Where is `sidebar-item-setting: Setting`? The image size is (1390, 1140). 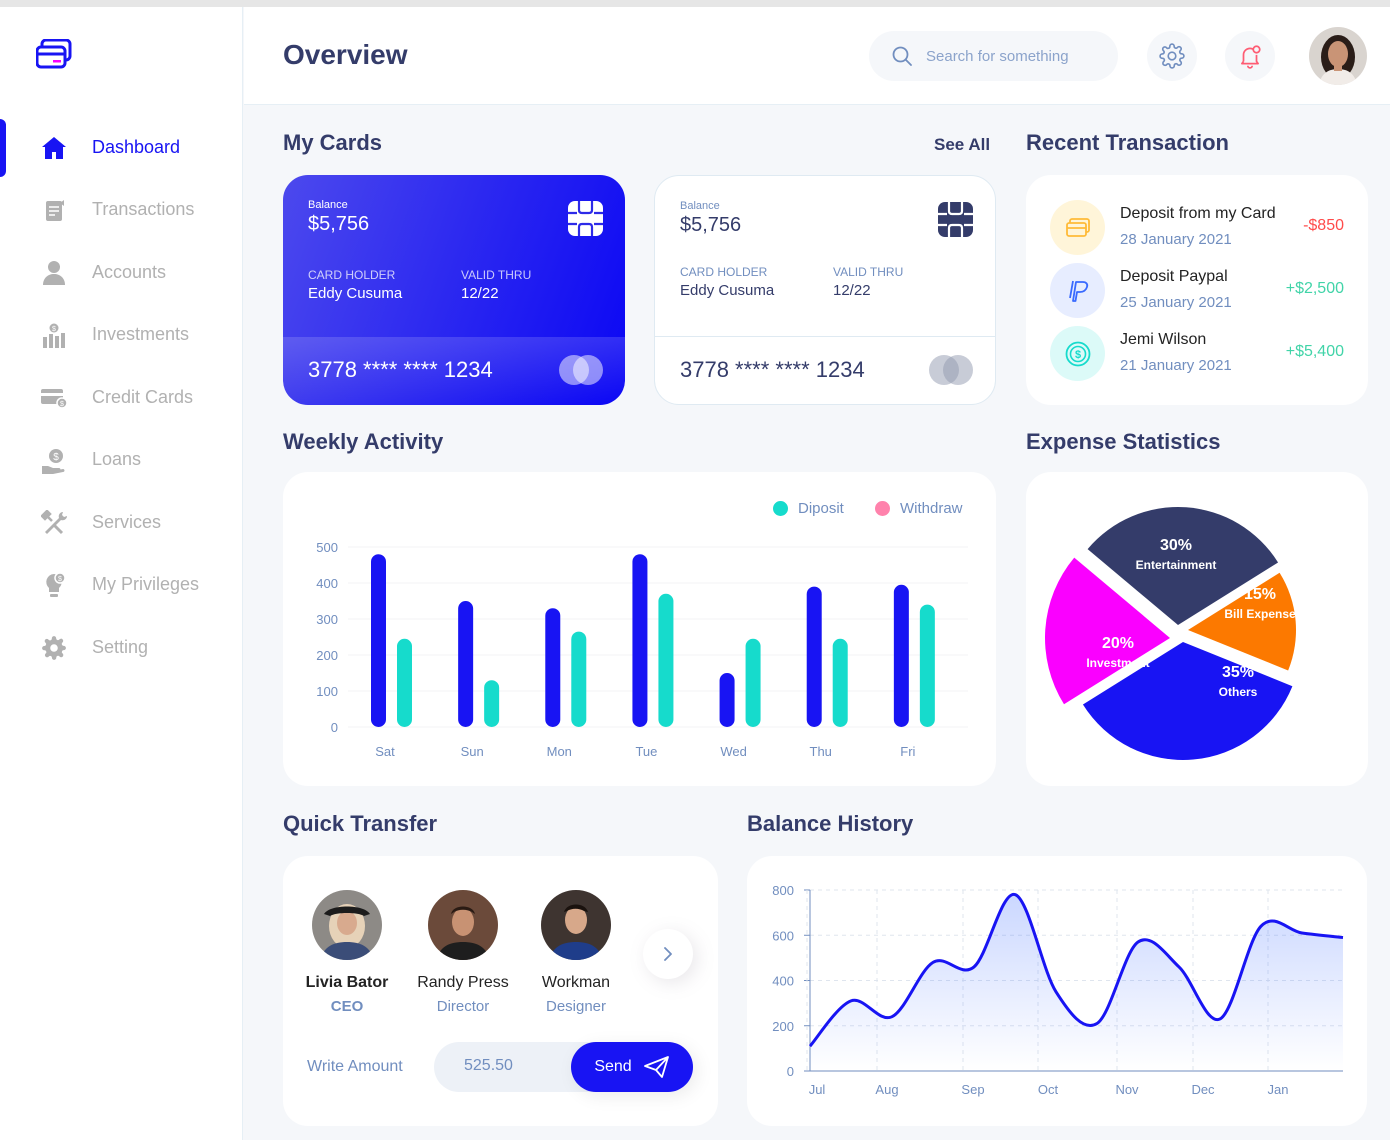 sidebar-item-setting: Setting is located at coordinates (121, 647).